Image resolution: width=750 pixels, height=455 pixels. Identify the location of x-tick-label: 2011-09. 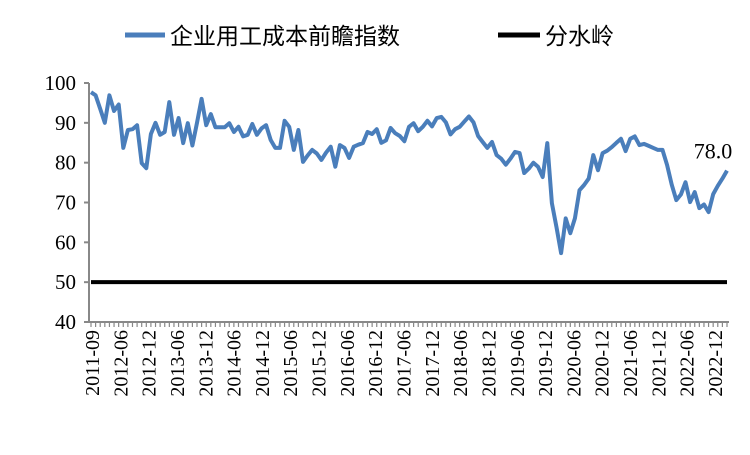
(93, 363).